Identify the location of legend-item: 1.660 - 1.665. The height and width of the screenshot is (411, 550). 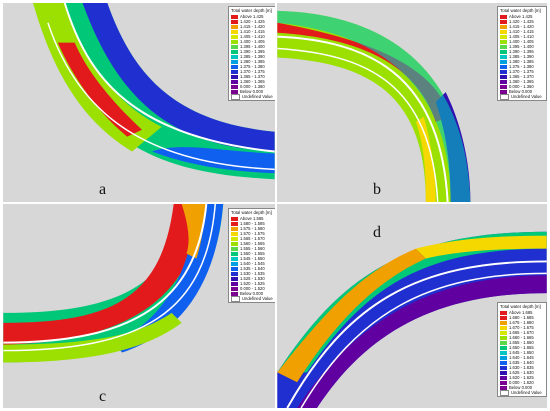
(522, 337).